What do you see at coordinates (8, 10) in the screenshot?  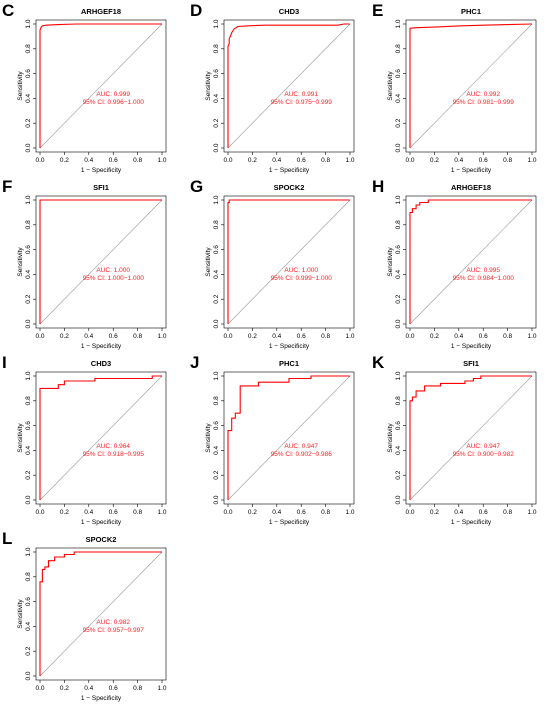 I see `panel-letter: C` at bounding box center [8, 10].